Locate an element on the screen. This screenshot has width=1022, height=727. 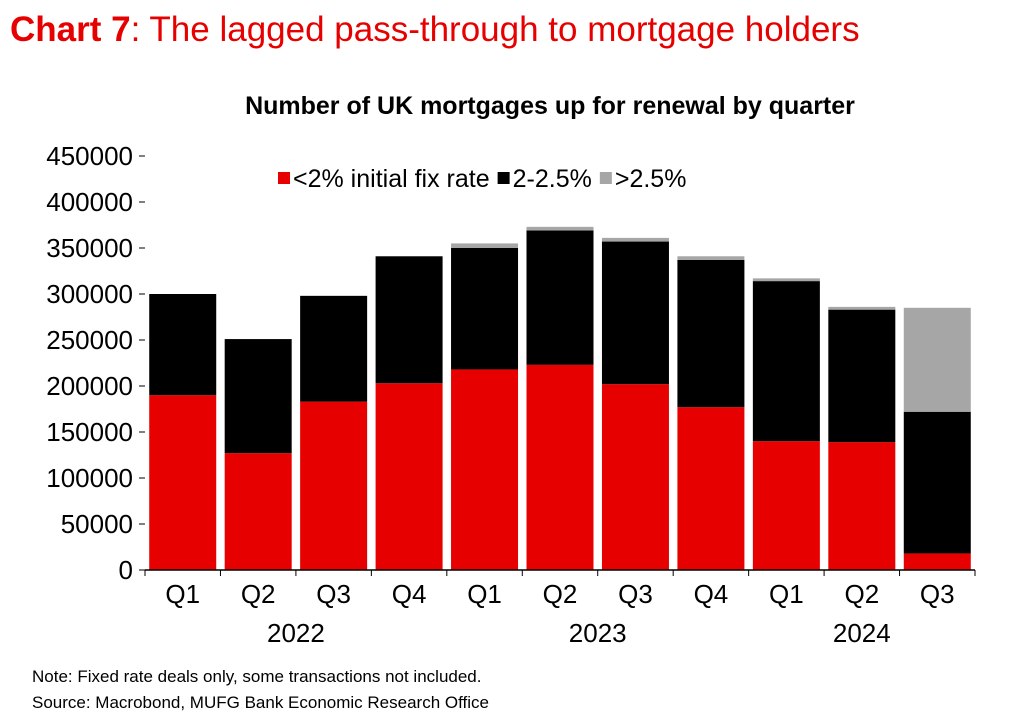
y-tick-label: 450000 is located at coordinates (89, 156).